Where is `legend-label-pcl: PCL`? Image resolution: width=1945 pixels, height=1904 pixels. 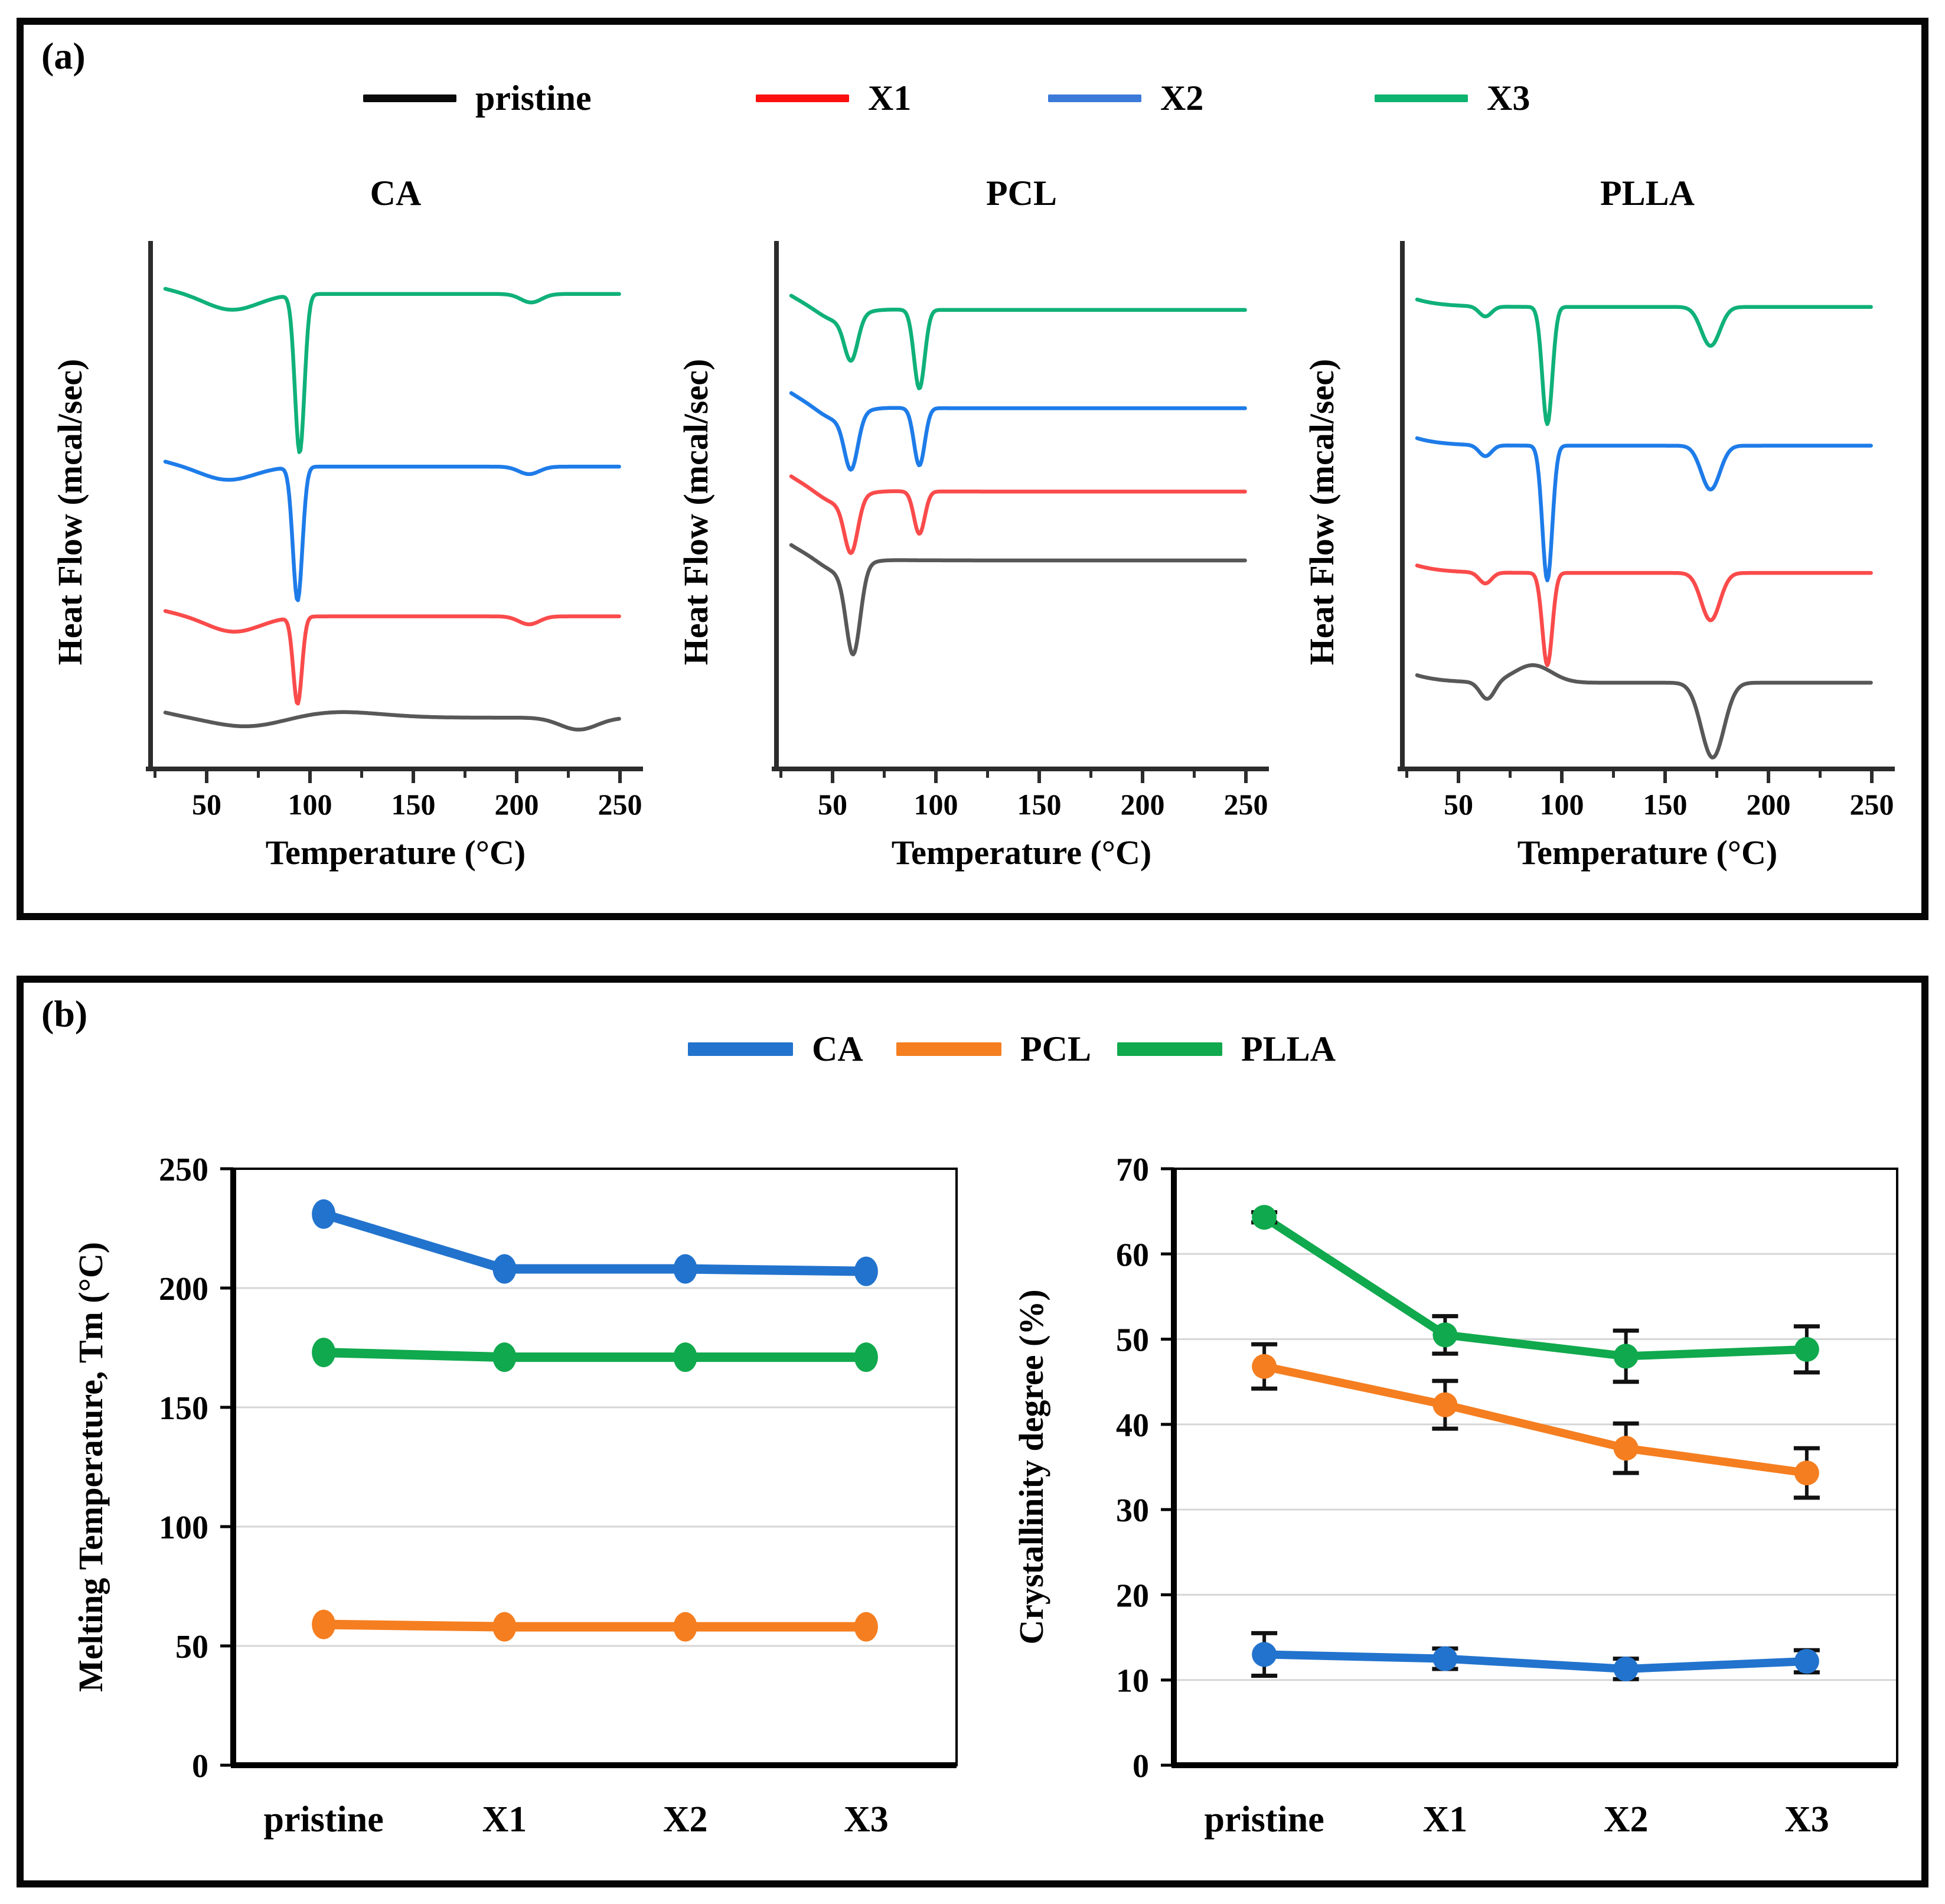
legend-label-pcl: PCL is located at coordinates (1055, 1048).